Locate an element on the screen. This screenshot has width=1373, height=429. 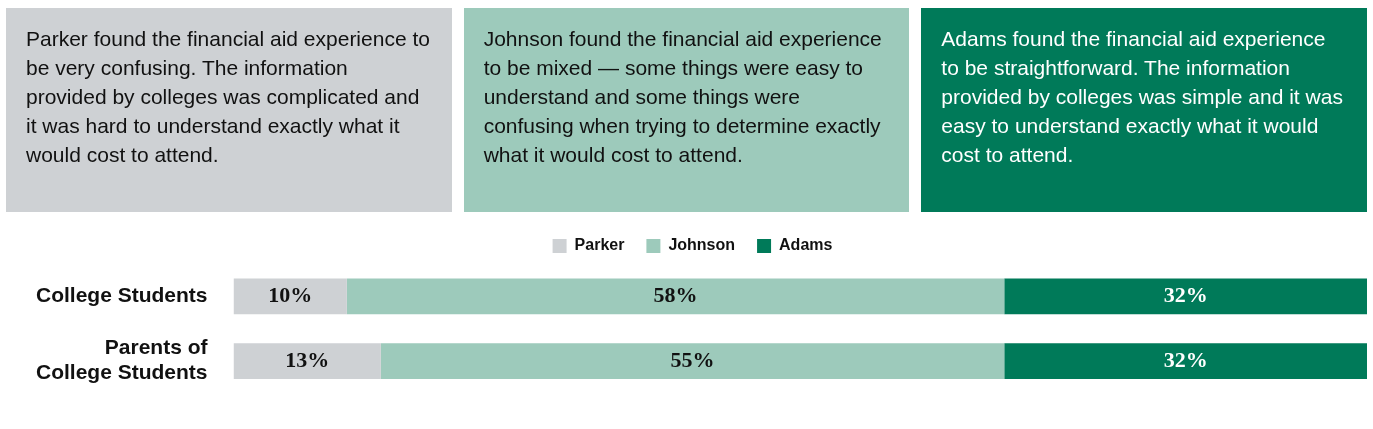
y-tick-label: Parents of College Students is located at coordinates (122, 359).